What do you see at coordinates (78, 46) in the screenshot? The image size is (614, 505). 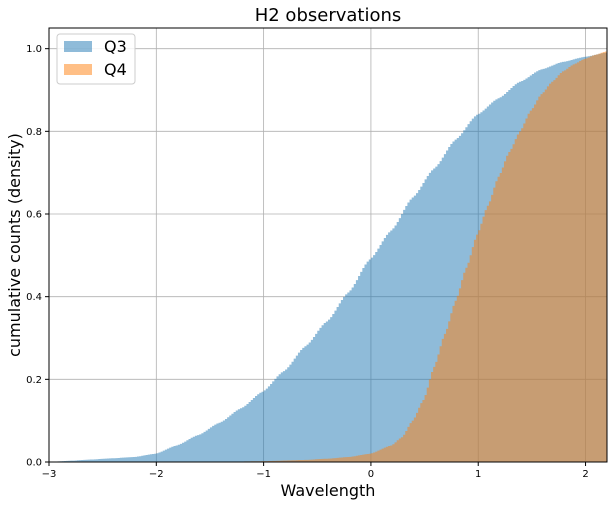 I see `legend-swatch-q3` at bounding box center [78, 46].